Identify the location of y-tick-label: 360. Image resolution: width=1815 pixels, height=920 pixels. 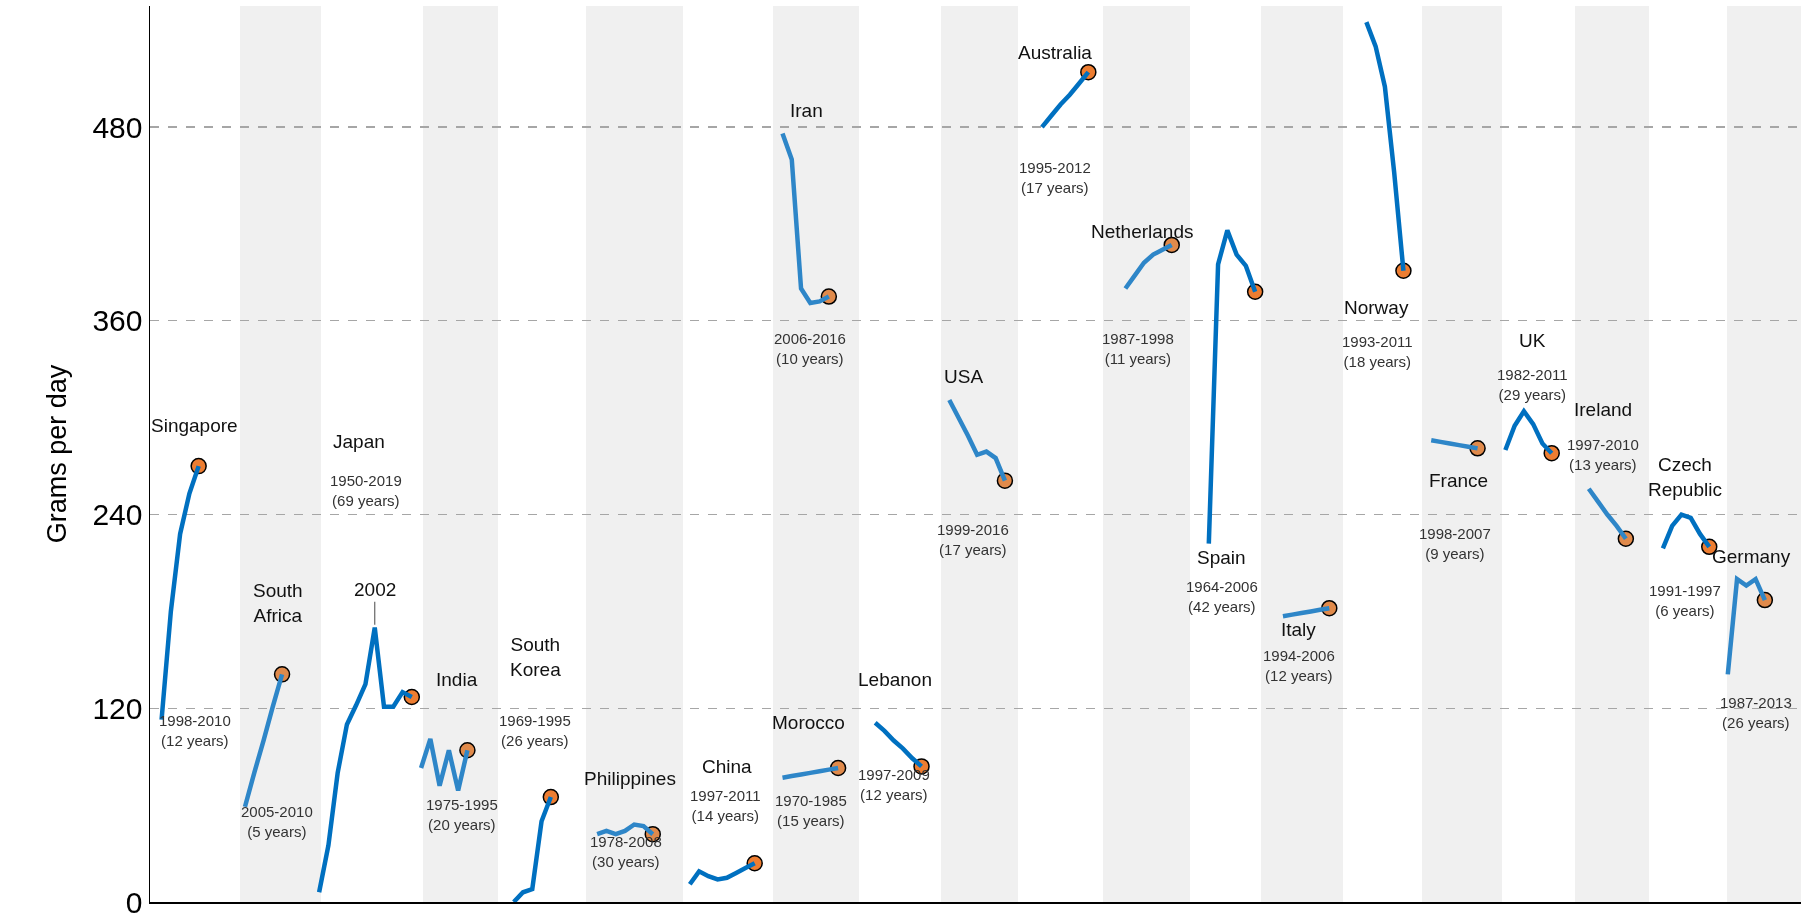
(117, 321).